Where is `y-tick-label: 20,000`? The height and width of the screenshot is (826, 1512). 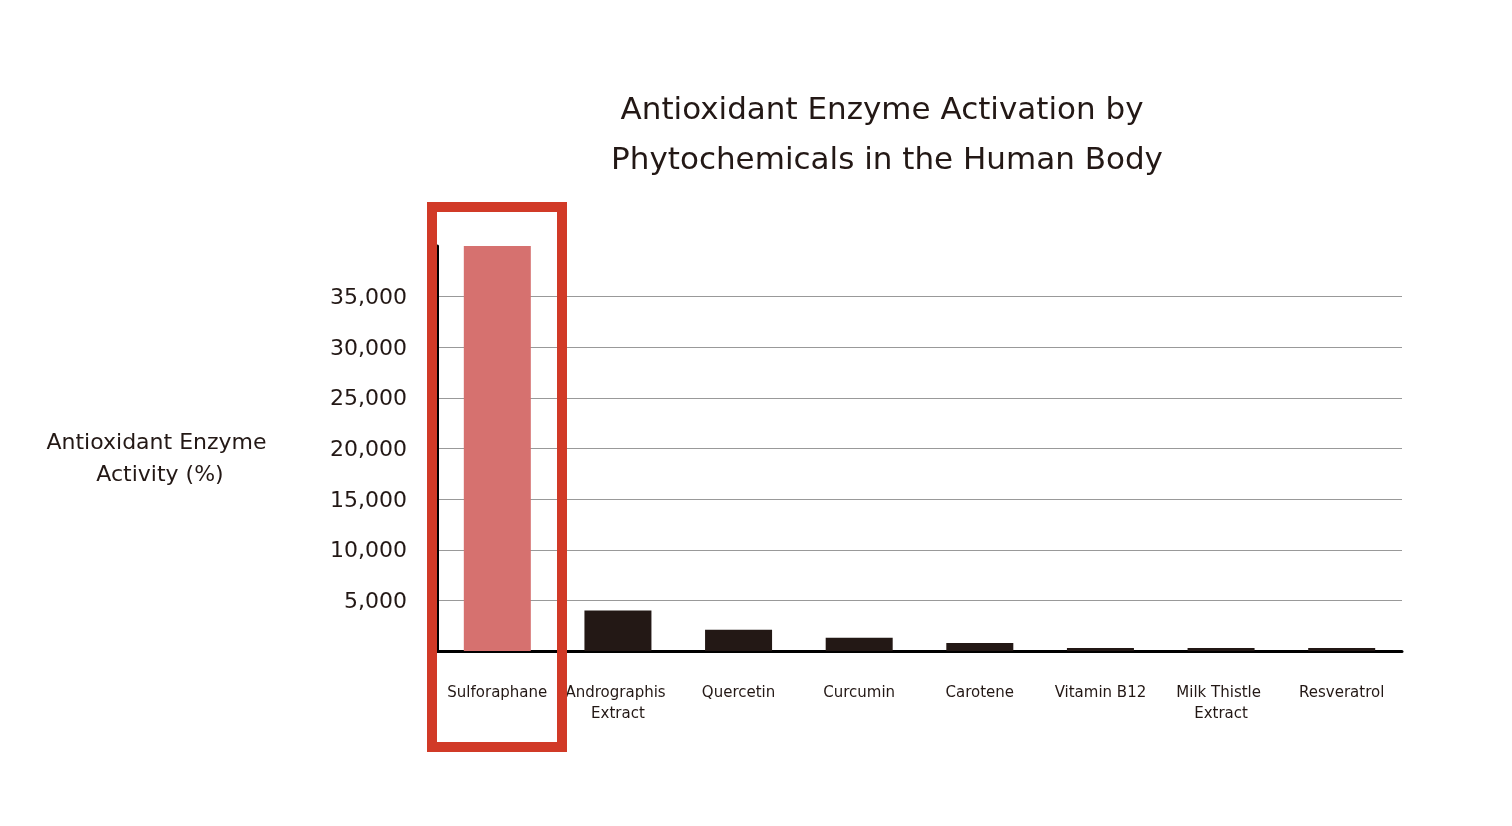
y-tick-label: 20,000 is located at coordinates (368, 448).